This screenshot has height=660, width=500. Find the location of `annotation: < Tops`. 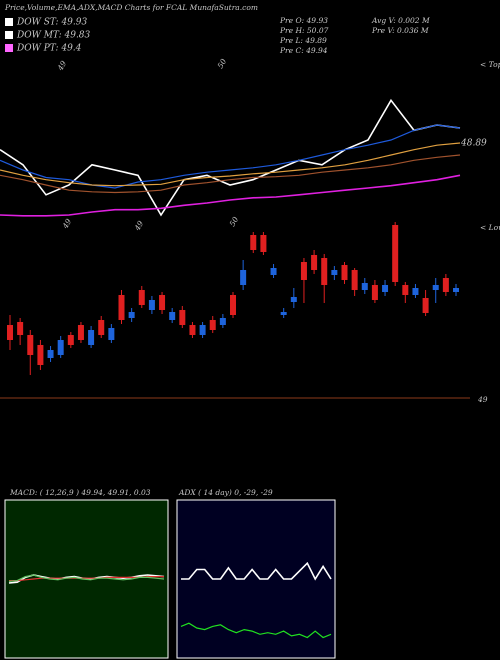

annotation: < Tops is located at coordinates (490, 64).